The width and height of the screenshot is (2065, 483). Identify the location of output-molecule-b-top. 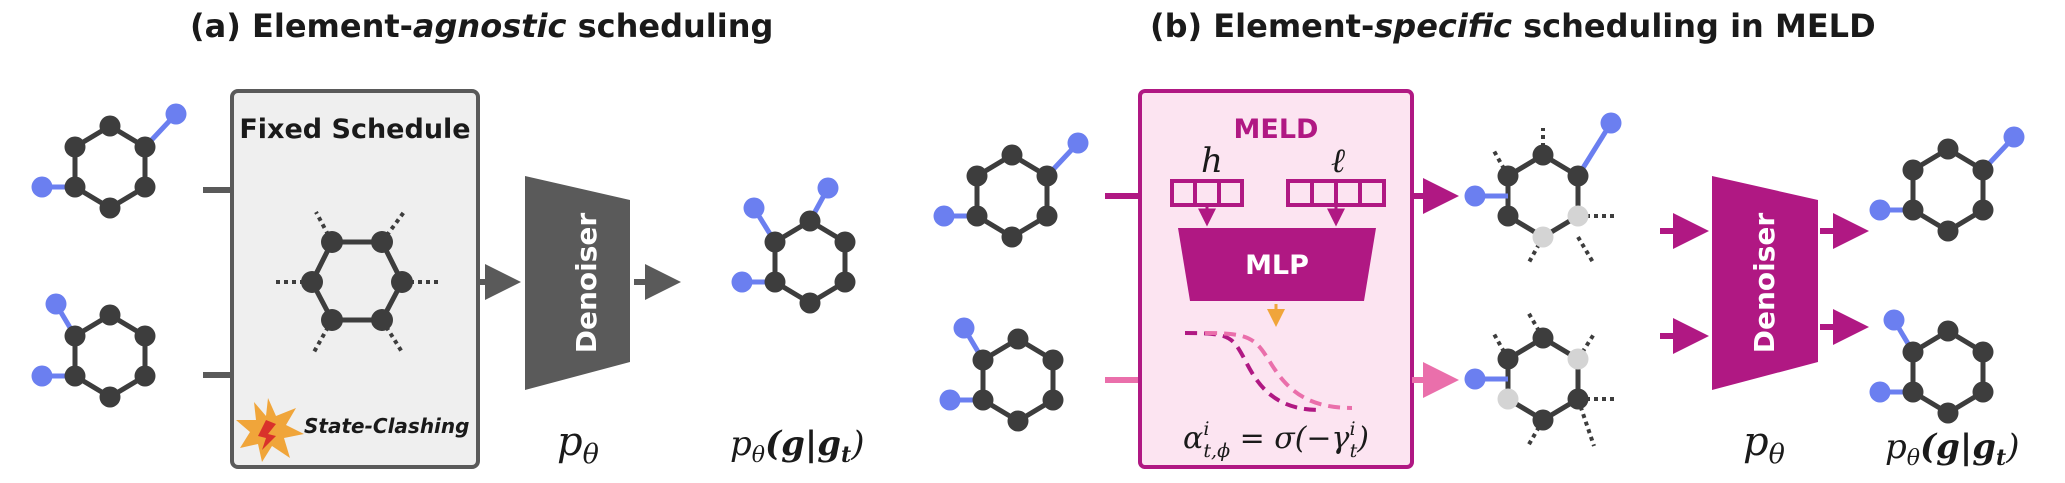
(1947, 184).